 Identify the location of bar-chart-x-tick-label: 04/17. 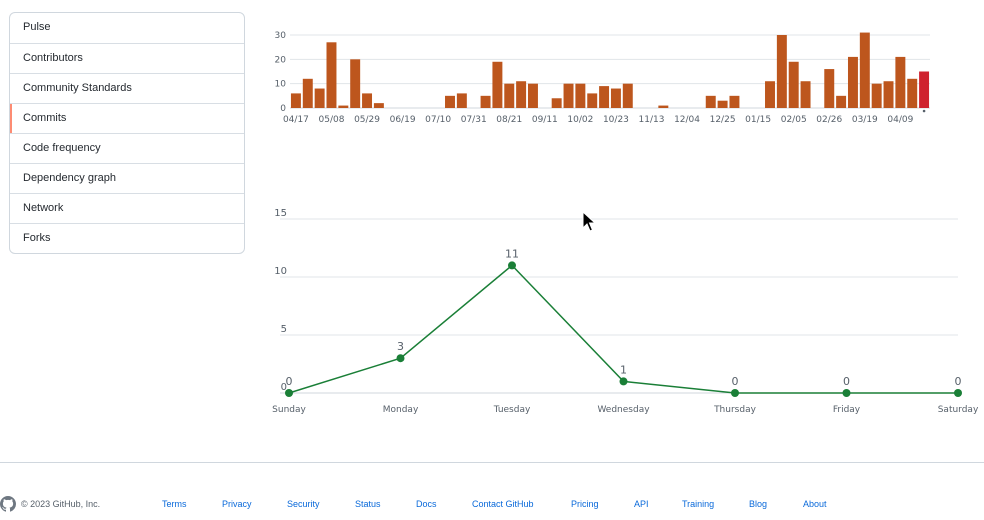
(296, 120).